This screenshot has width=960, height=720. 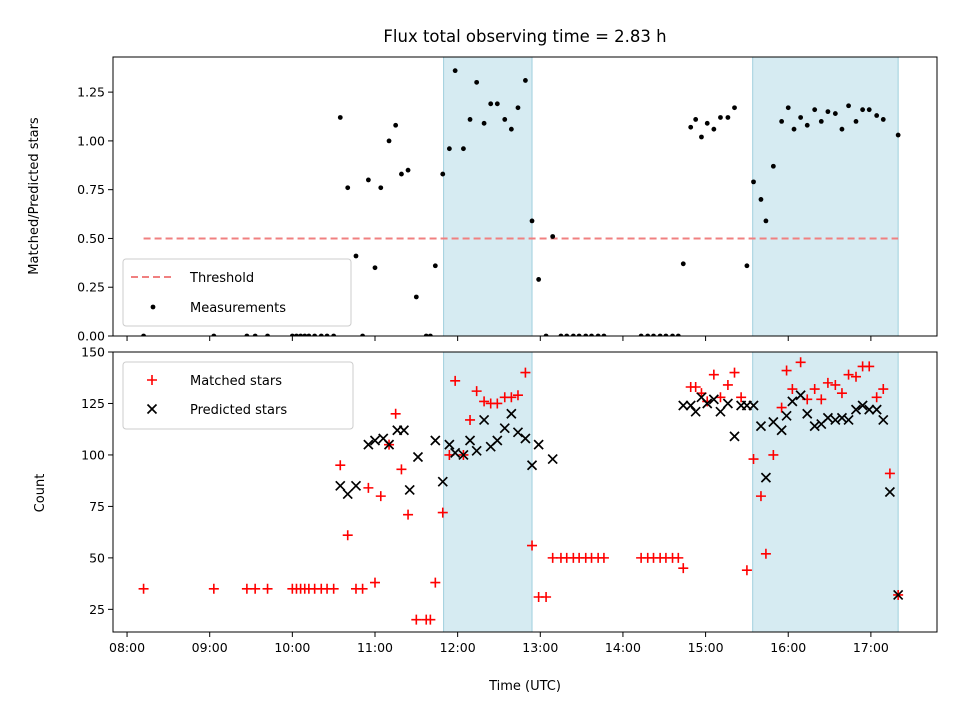 I want to click on top-y-tick-label: 1.00, so click(x=91, y=140).